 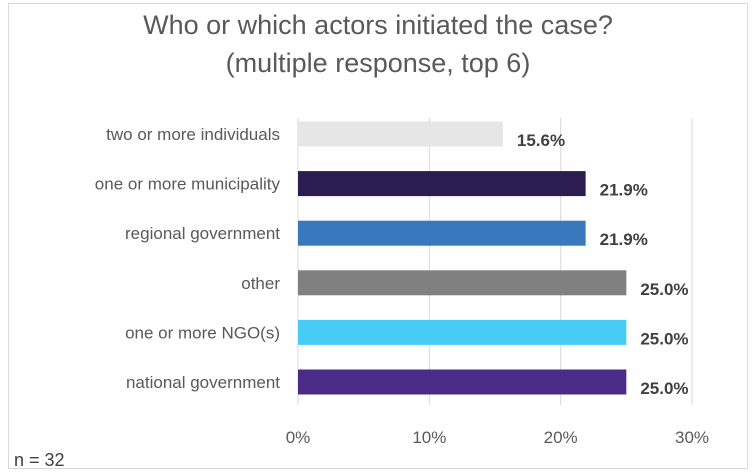 I want to click on chart-title-line-1: Who or which actors initiated the case?, so click(x=378, y=25).